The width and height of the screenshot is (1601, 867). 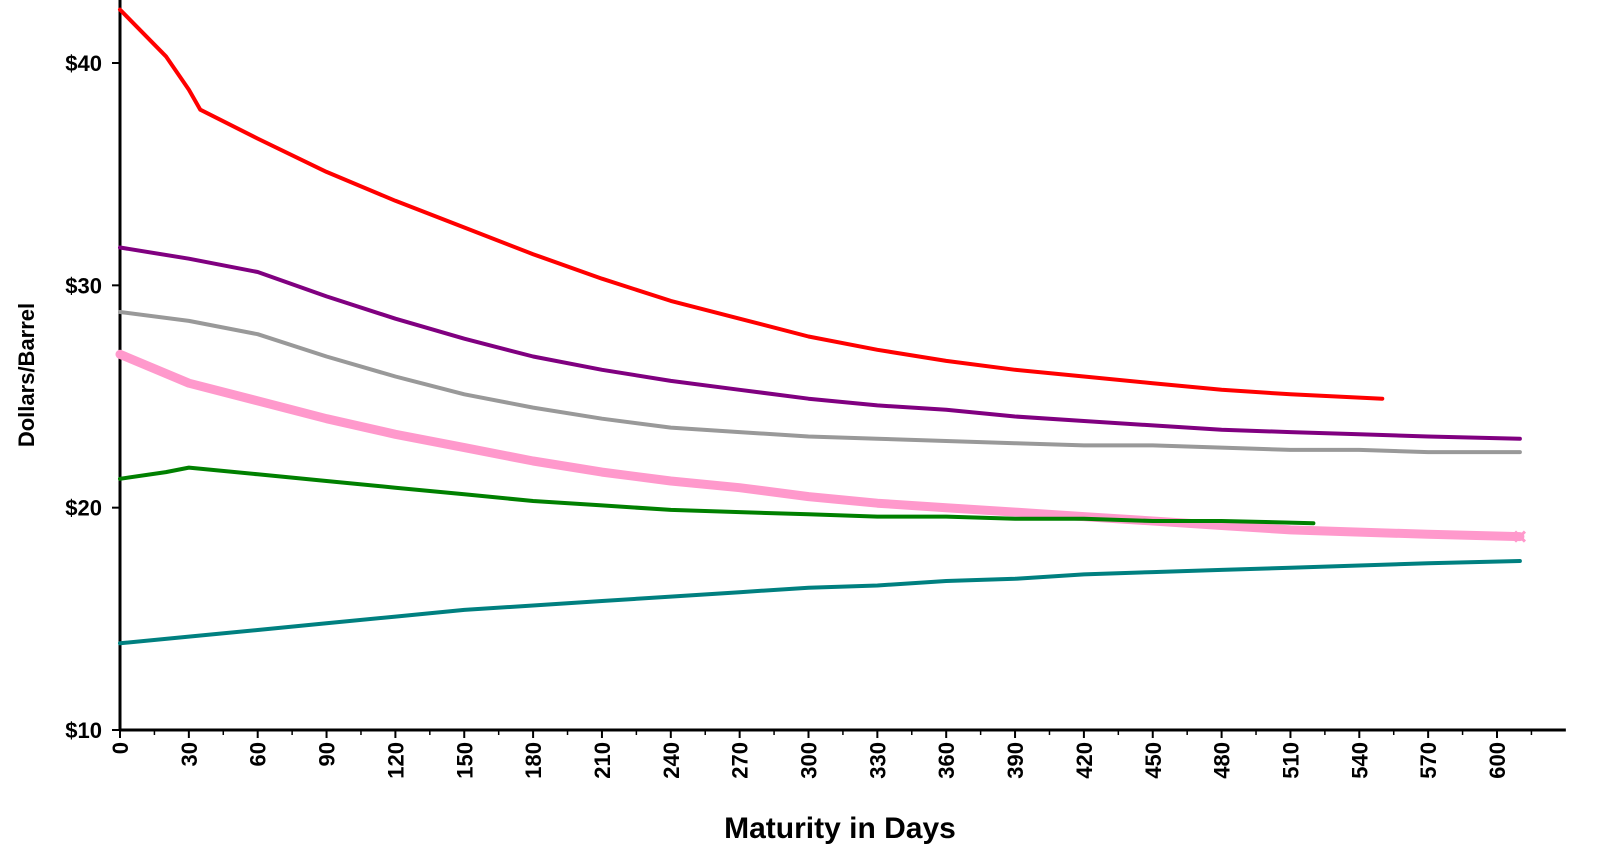 What do you see at coordinates (189, 754) in the screenshot?
I see `x-tick-label: 30` at bounding box center [189, 754].